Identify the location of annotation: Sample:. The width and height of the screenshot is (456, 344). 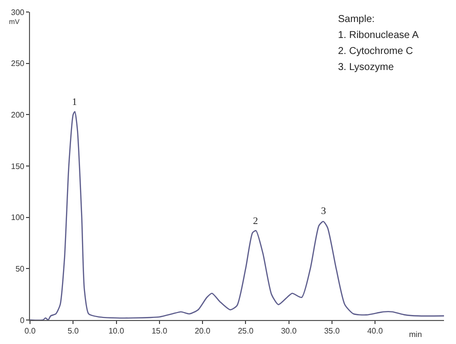
(356, 19).